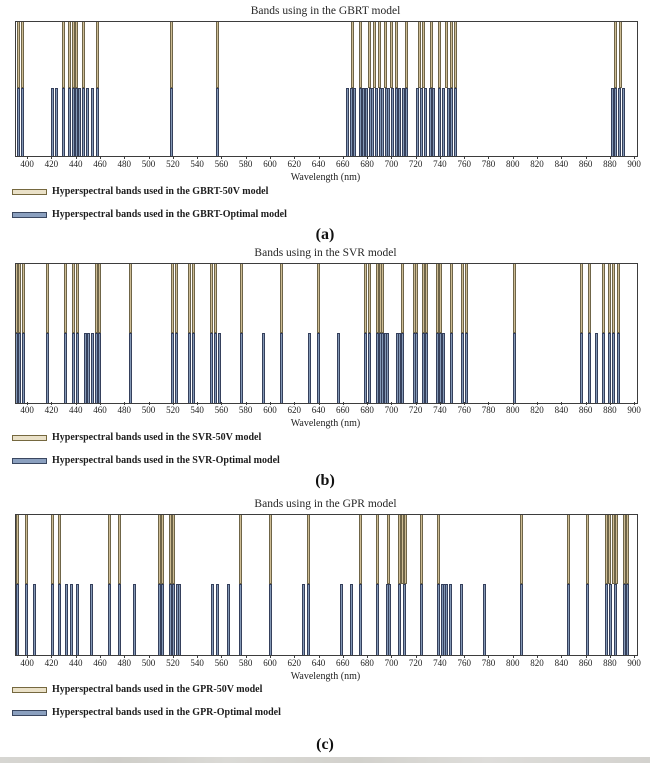 The width and height of the screenshot is (650, 763). Describe the element at coordinates (367, 663) in the screenshot. I see `x-tick-label: 680` at that location.